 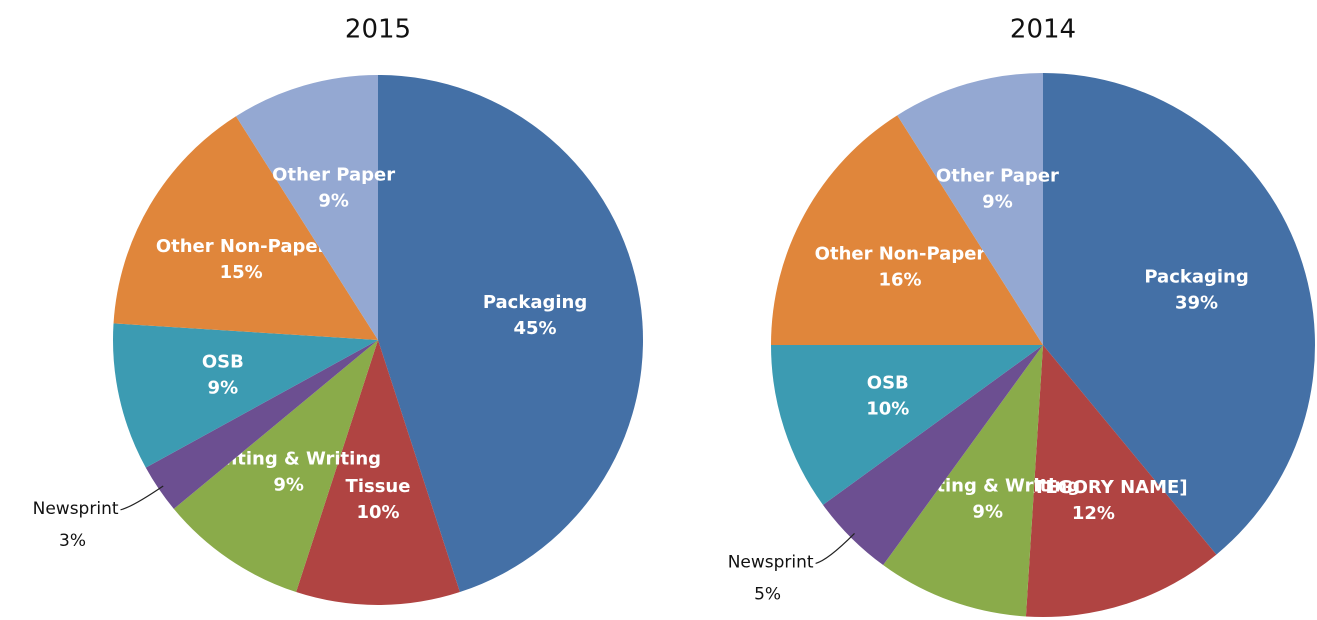 I want to click on data-label-category: Printing & Writing, so click(x=288, y=459).